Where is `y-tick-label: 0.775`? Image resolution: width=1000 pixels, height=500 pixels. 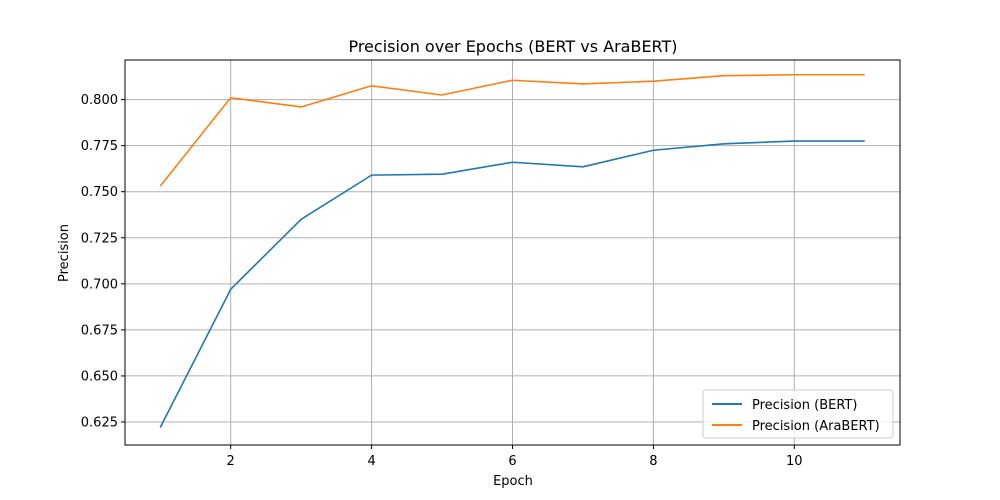 y-tick-label: 0.775 is located at coordinates (99, 146).